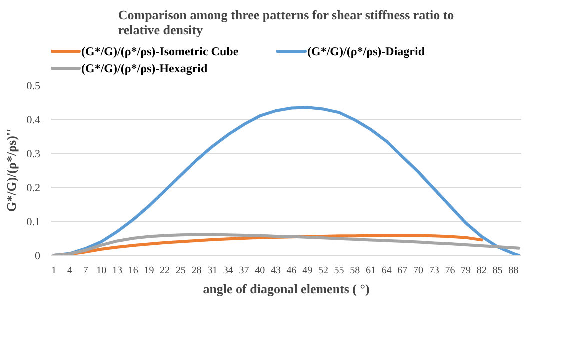 This screenshot has width=582, height=349. I want to click on legend-label: (G*/G)/(ρ*/ρs)-Isometric Cube, so click(161, 51).